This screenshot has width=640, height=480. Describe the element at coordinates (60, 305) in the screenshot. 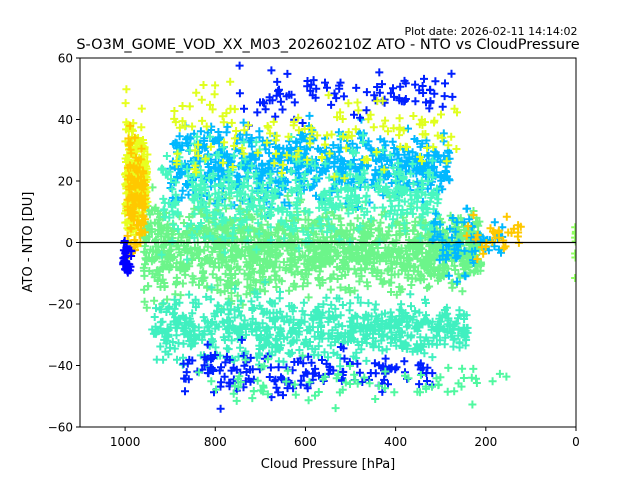

I see `y-tick-label: −20` at that location.